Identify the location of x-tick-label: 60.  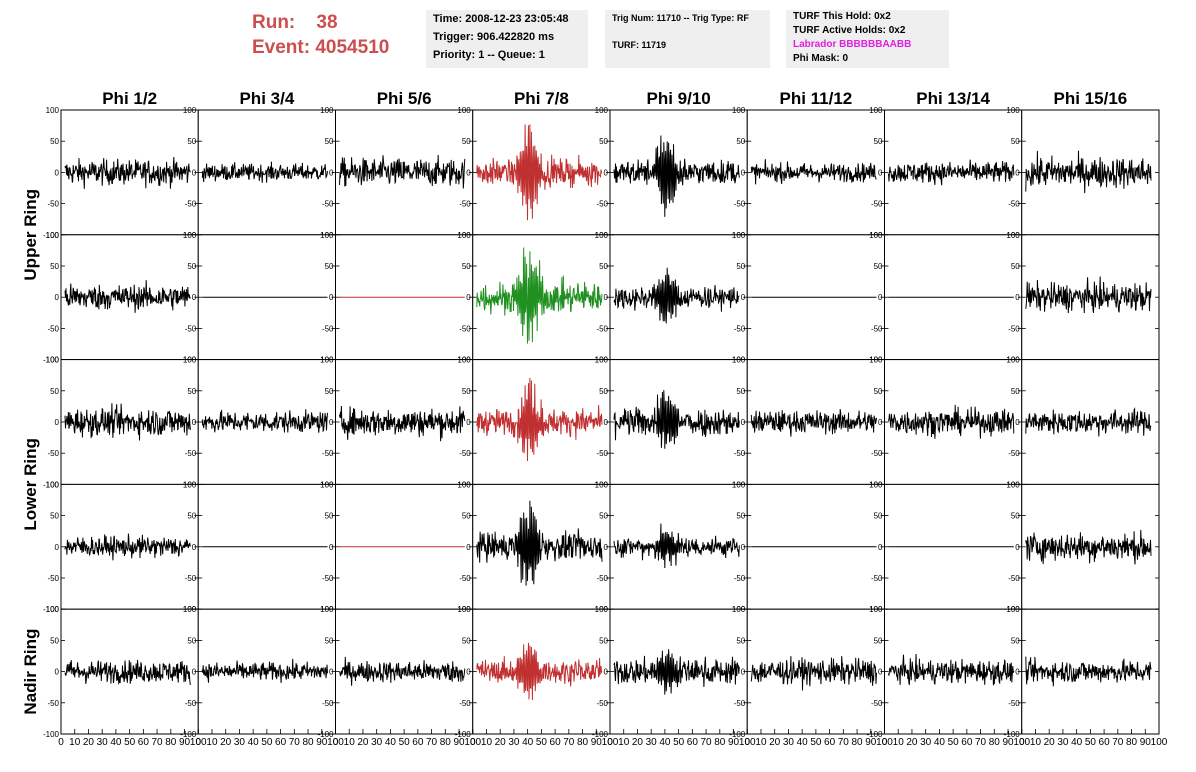
(418, 742).